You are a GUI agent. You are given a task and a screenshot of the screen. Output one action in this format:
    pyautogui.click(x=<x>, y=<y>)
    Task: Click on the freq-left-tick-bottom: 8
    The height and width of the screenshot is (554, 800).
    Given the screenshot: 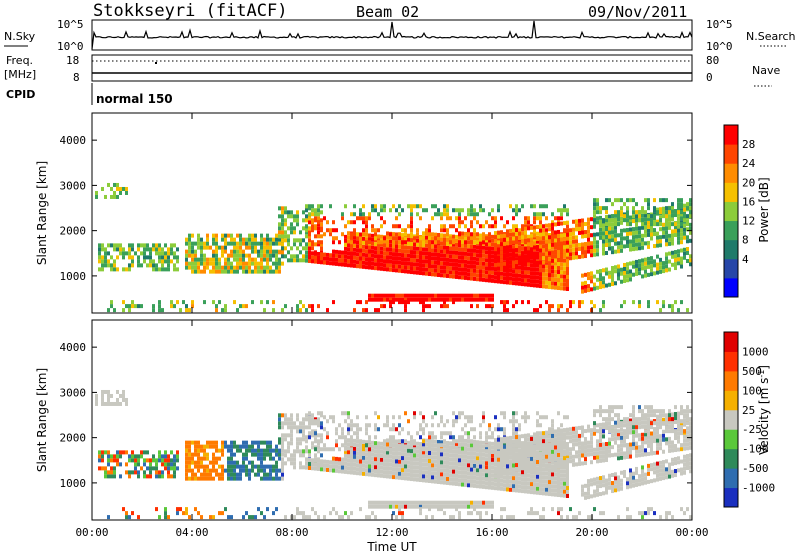 What is the action you would take?
    pyautogui.click(x=76, y=77)
    